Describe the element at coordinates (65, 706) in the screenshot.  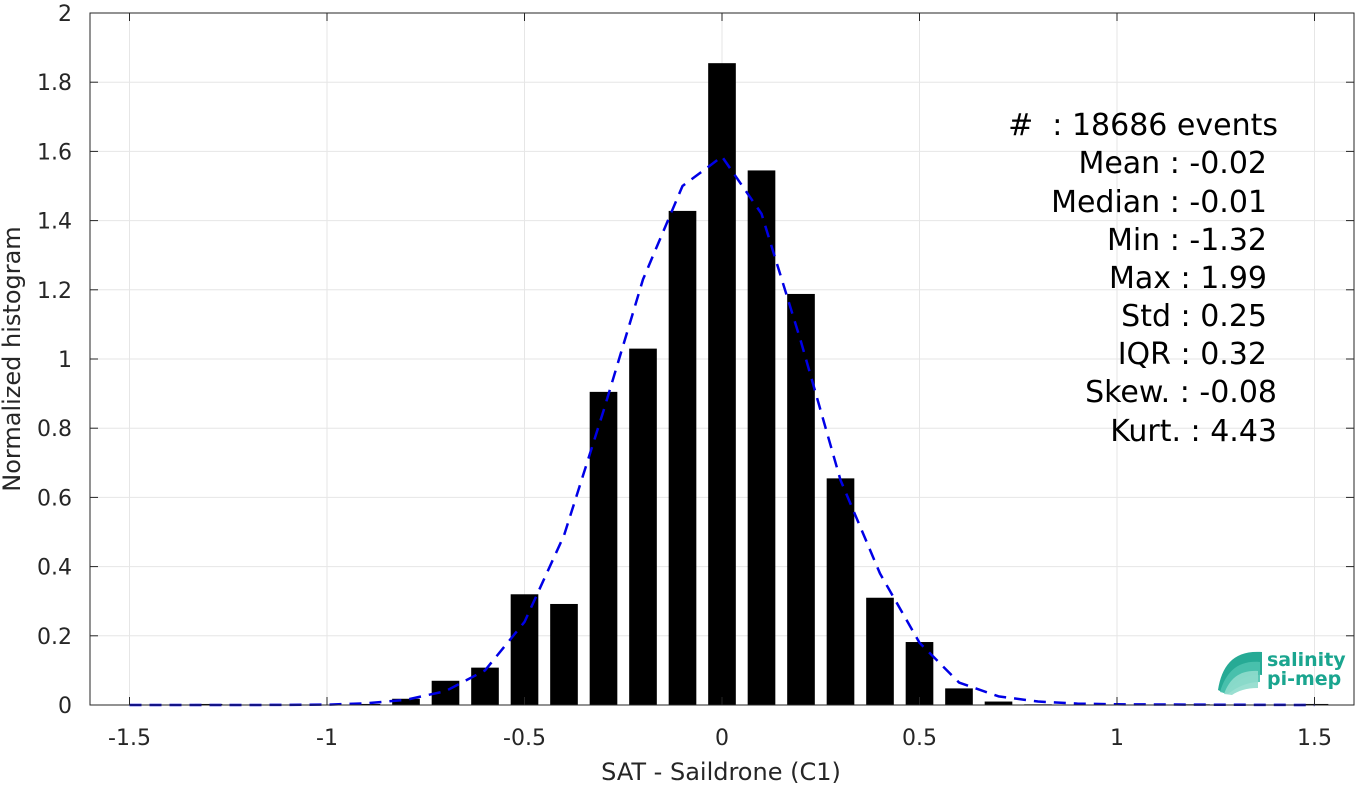
I see `y-tick-label: 0` at that location.